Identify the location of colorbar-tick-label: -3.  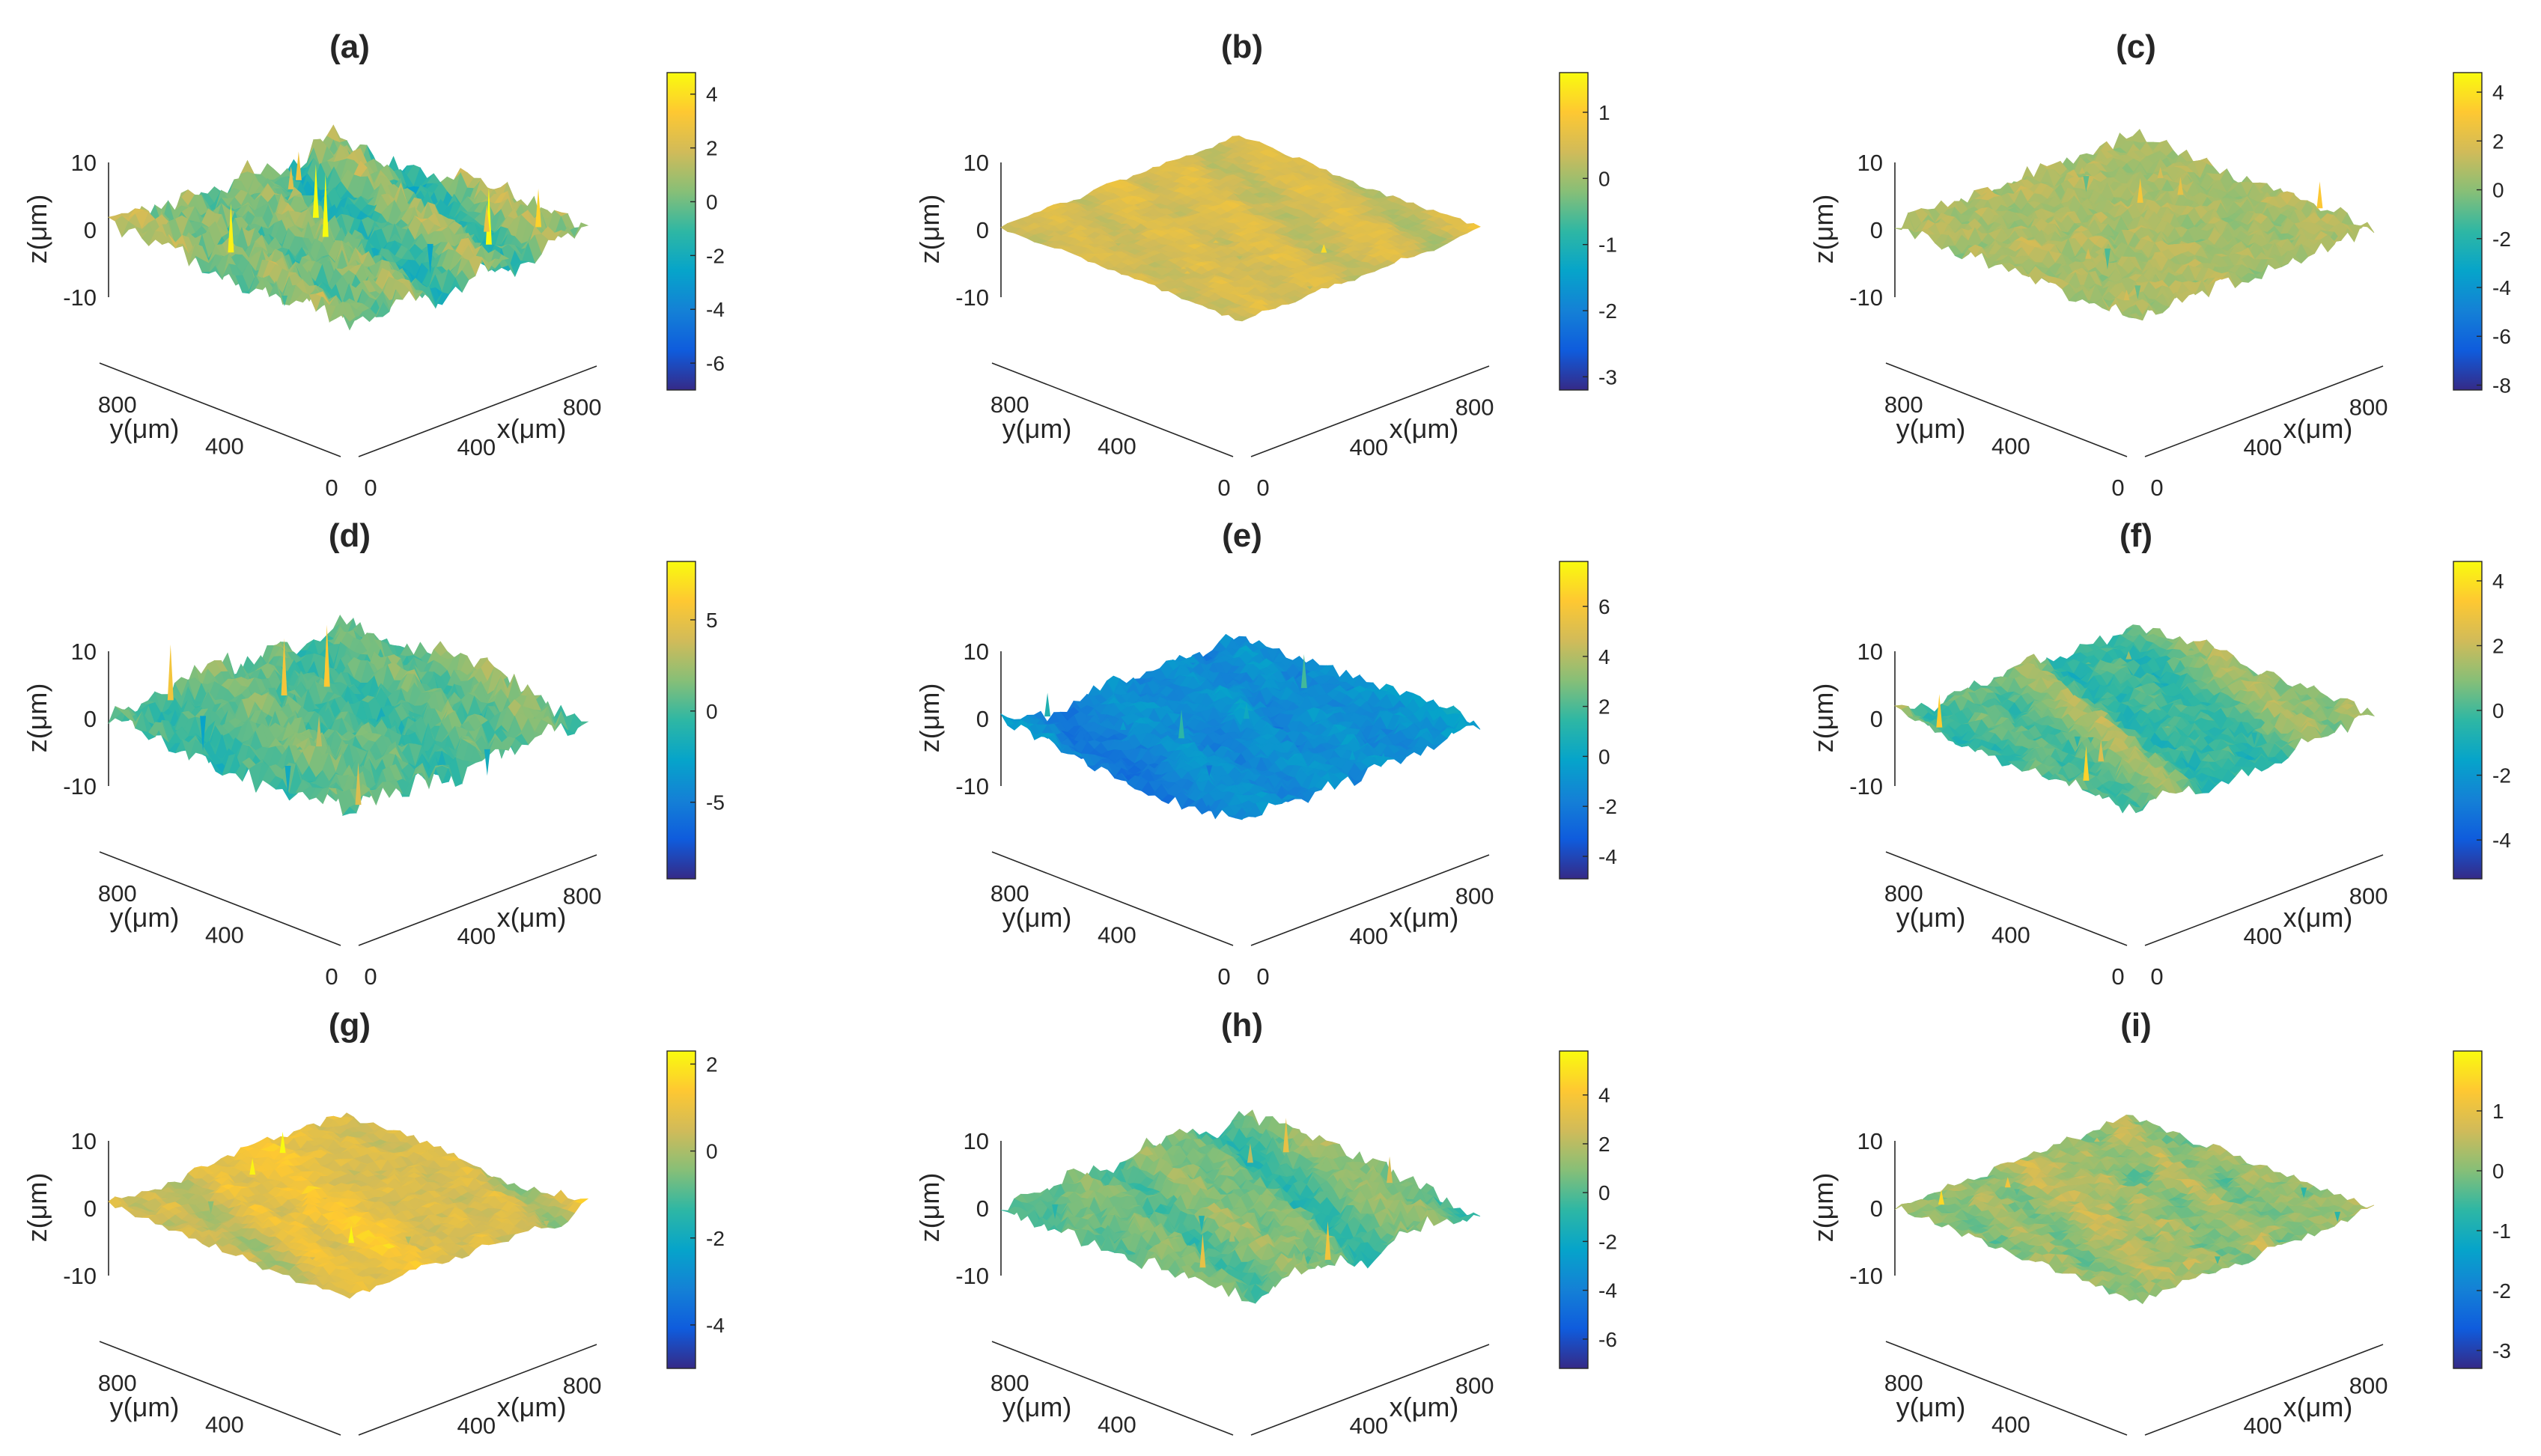
(1607, 377).